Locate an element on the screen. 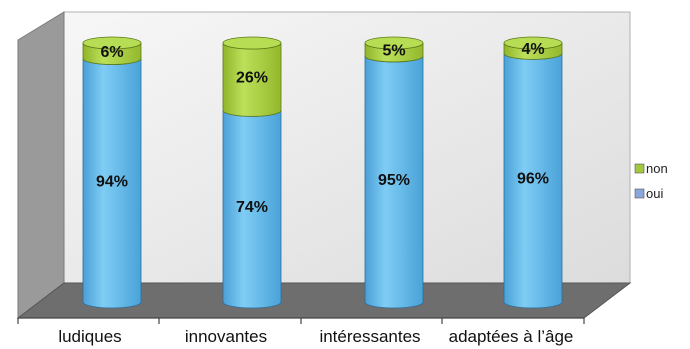 The height and width of the screenshot is (349, 690). side-wall is located at coordinates (41, 165).